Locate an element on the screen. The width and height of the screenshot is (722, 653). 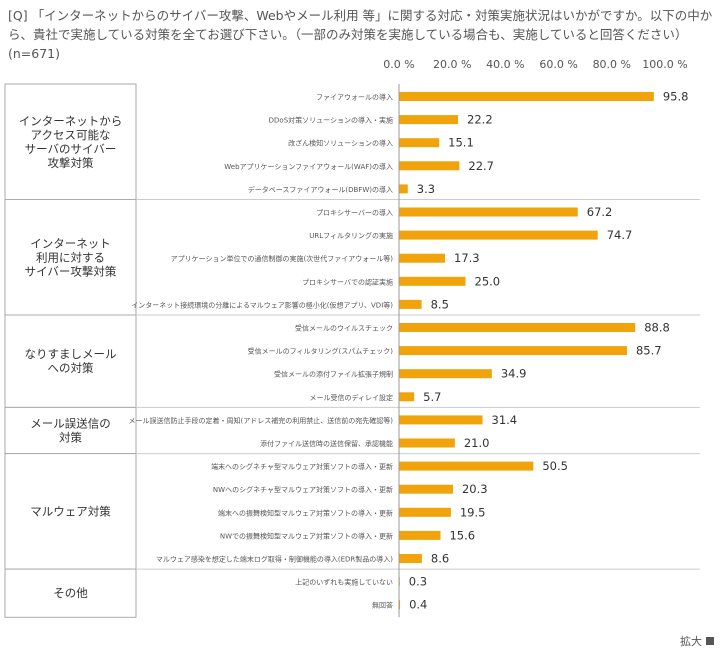
item-label: Webアプリケーションファイアウォール(WAF)の導入 is located at coordinates (308, 166).